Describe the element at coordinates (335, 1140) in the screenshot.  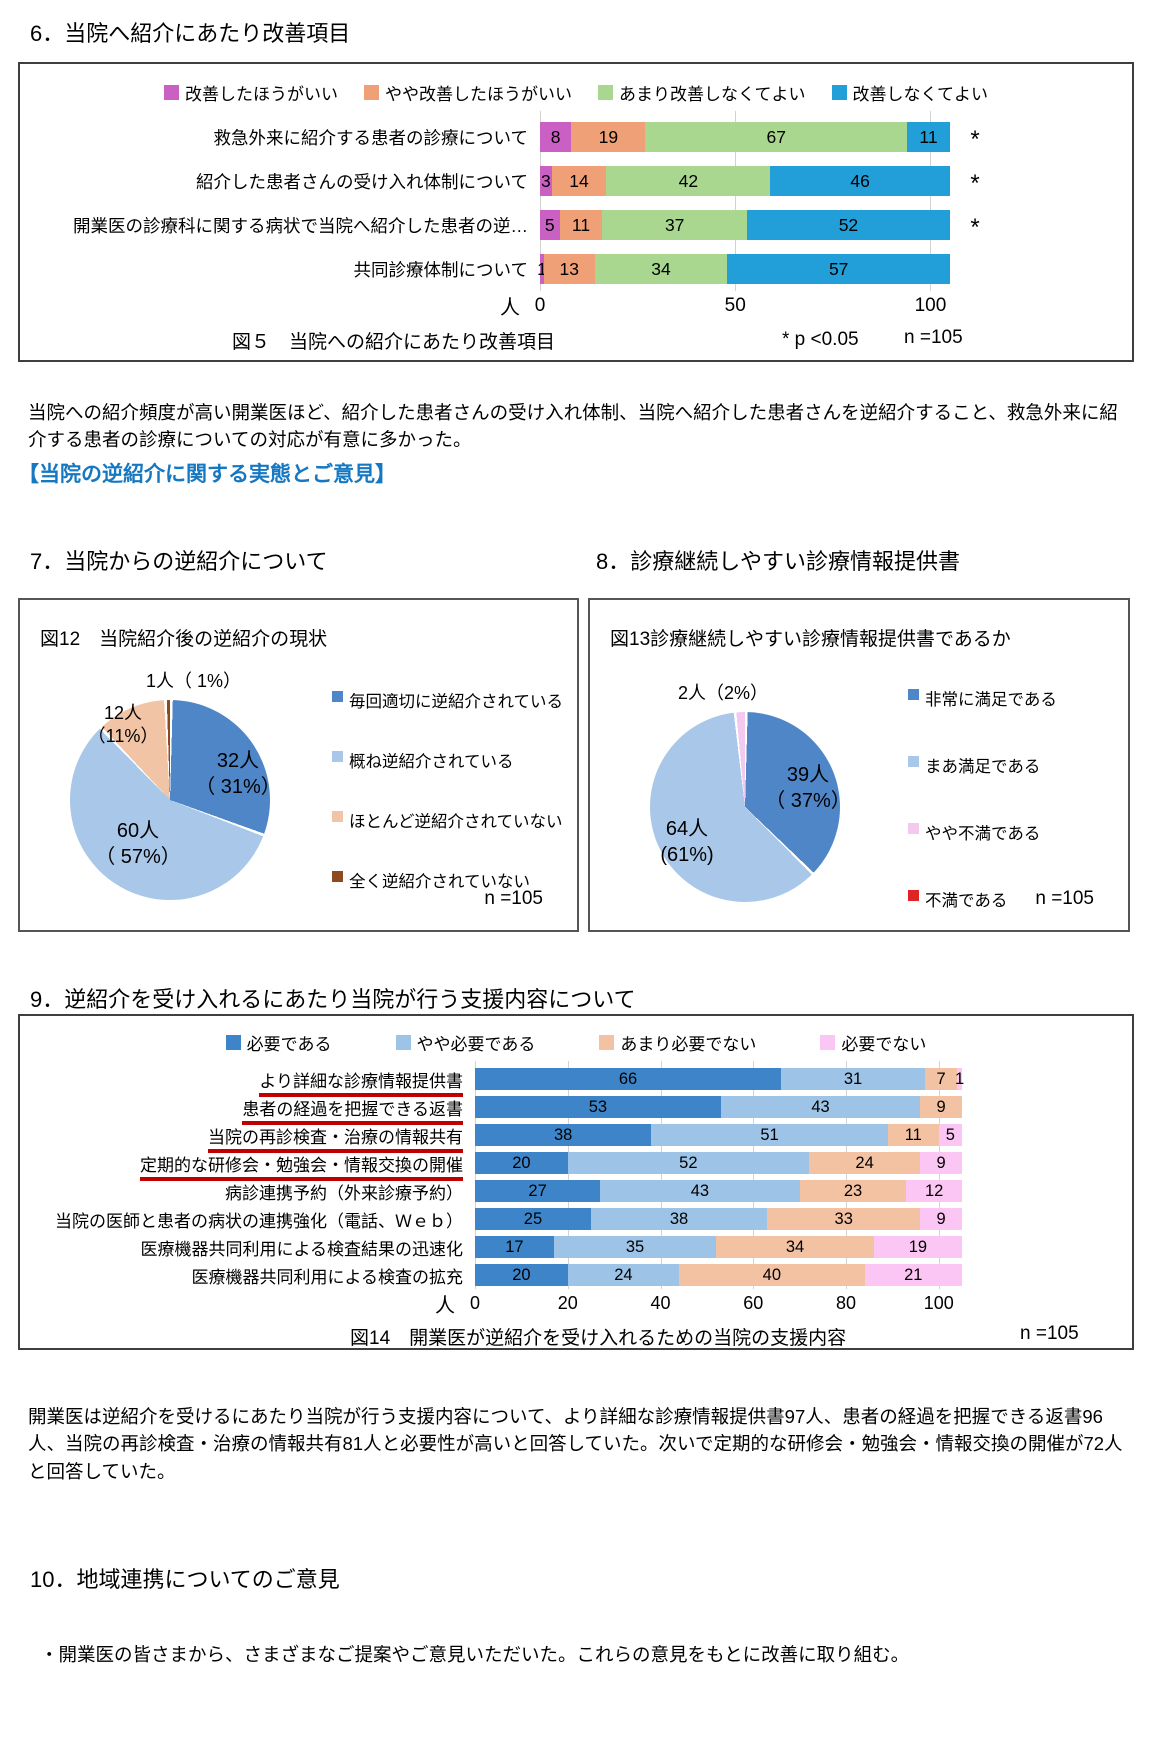
I see `bar-row-label-text: 当院の再診検査・治療の情報共有` at that location.